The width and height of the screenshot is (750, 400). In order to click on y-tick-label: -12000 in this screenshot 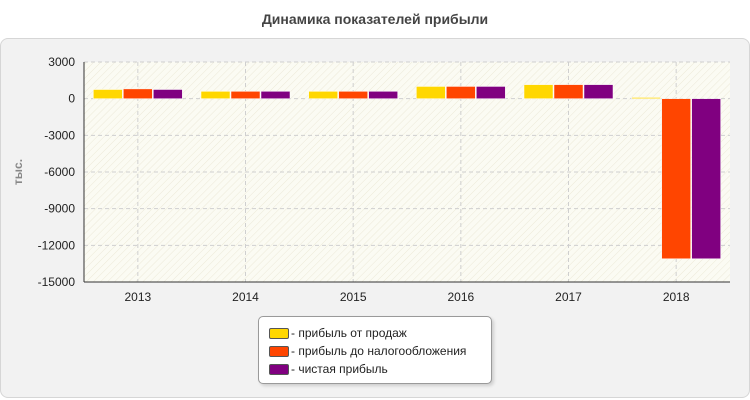, I will do `click(57, 245)`.